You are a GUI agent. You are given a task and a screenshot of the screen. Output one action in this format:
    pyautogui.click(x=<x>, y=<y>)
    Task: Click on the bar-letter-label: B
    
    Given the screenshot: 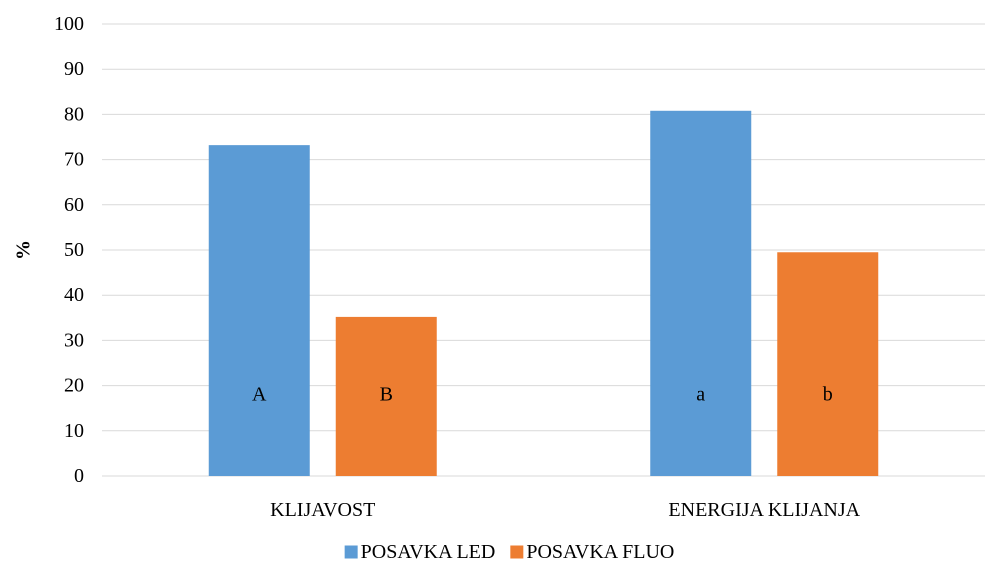 What is the action you would take?
    pyautogui.click(x=386, y=395)
    